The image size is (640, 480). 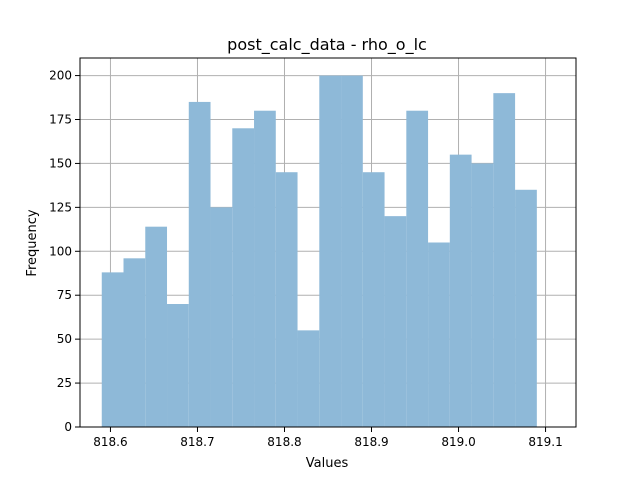 What do you see at coordinates (327, 45) in the screenshot?
I see `chart-title: post_calc_data - rho_o_lc` at bounding box center [327, 45].